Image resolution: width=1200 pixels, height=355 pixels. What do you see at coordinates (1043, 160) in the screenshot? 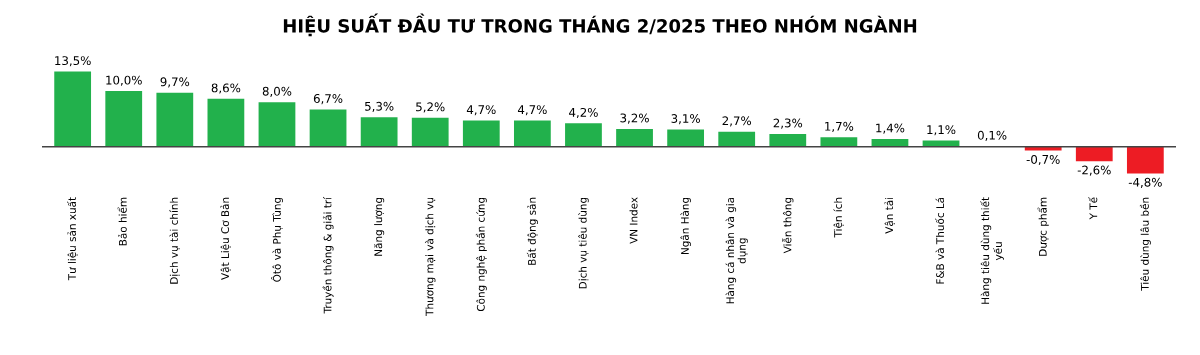
I see `data-label: -0,7%` at bounding box center [1043, 160].